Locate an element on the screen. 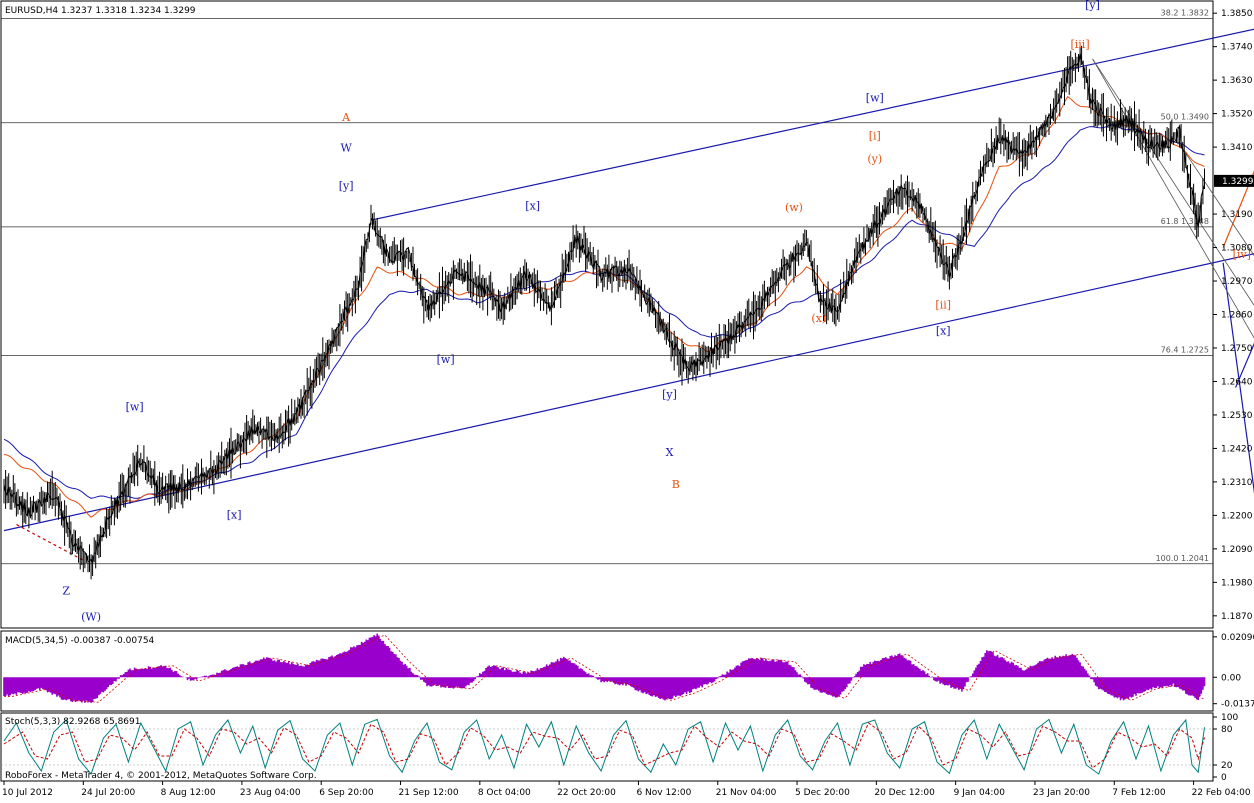  wave-label: (x) is located at coordinates (818, 318).